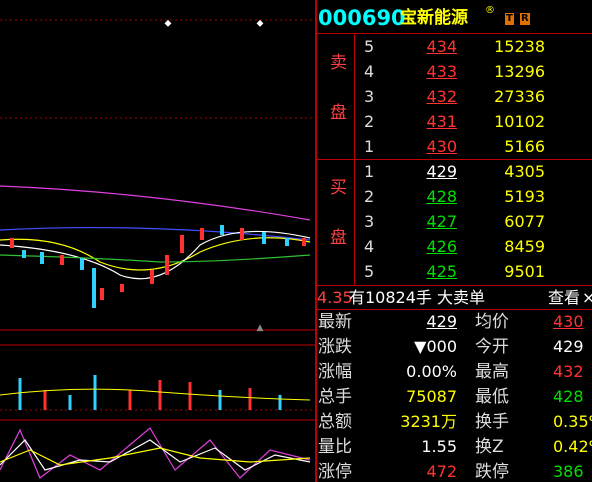  I want to click on stat-label: 涨幅, so click(335, 372).